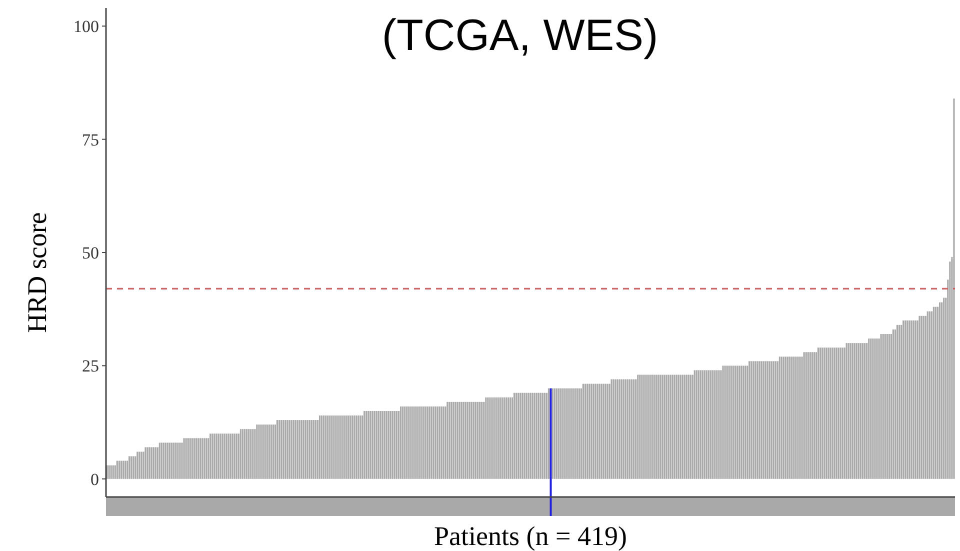 The image size is (960, 551). Describe the element at coordinates (530, 536) in the screenshot. I see `x-axis-title: Patients (n = 419)` at that location.